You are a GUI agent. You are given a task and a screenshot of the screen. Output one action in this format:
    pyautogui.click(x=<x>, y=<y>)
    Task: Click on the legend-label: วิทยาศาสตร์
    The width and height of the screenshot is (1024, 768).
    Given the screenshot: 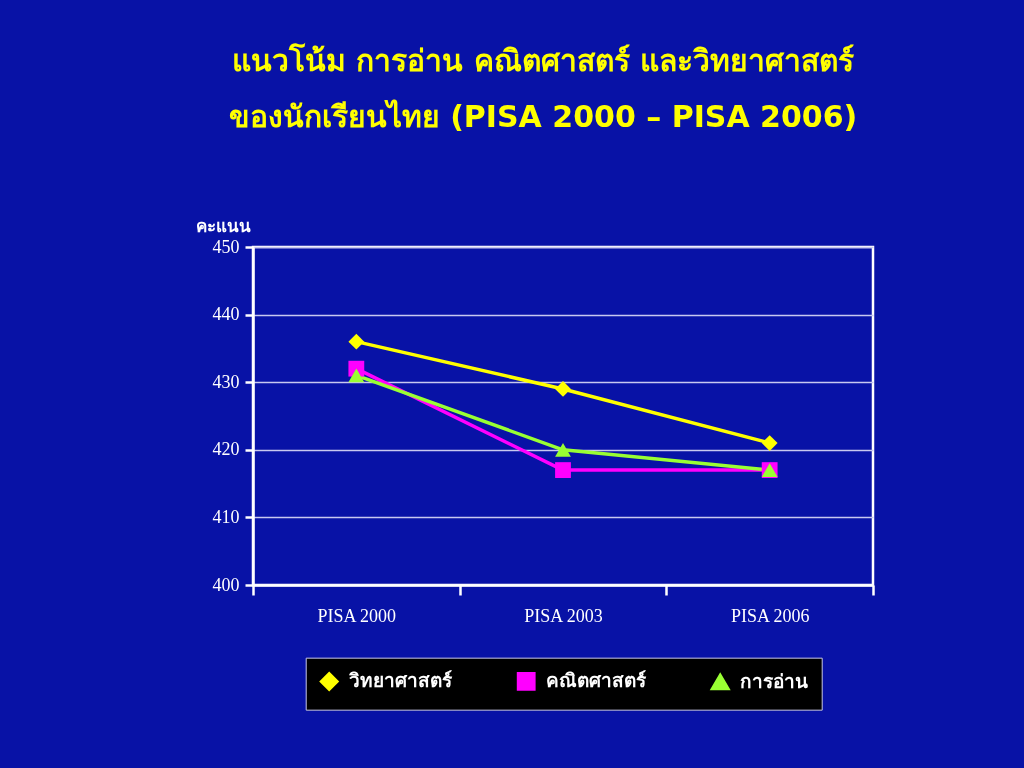 What is the action you would take?
    pyautogui.click(x=400, y=680)
    